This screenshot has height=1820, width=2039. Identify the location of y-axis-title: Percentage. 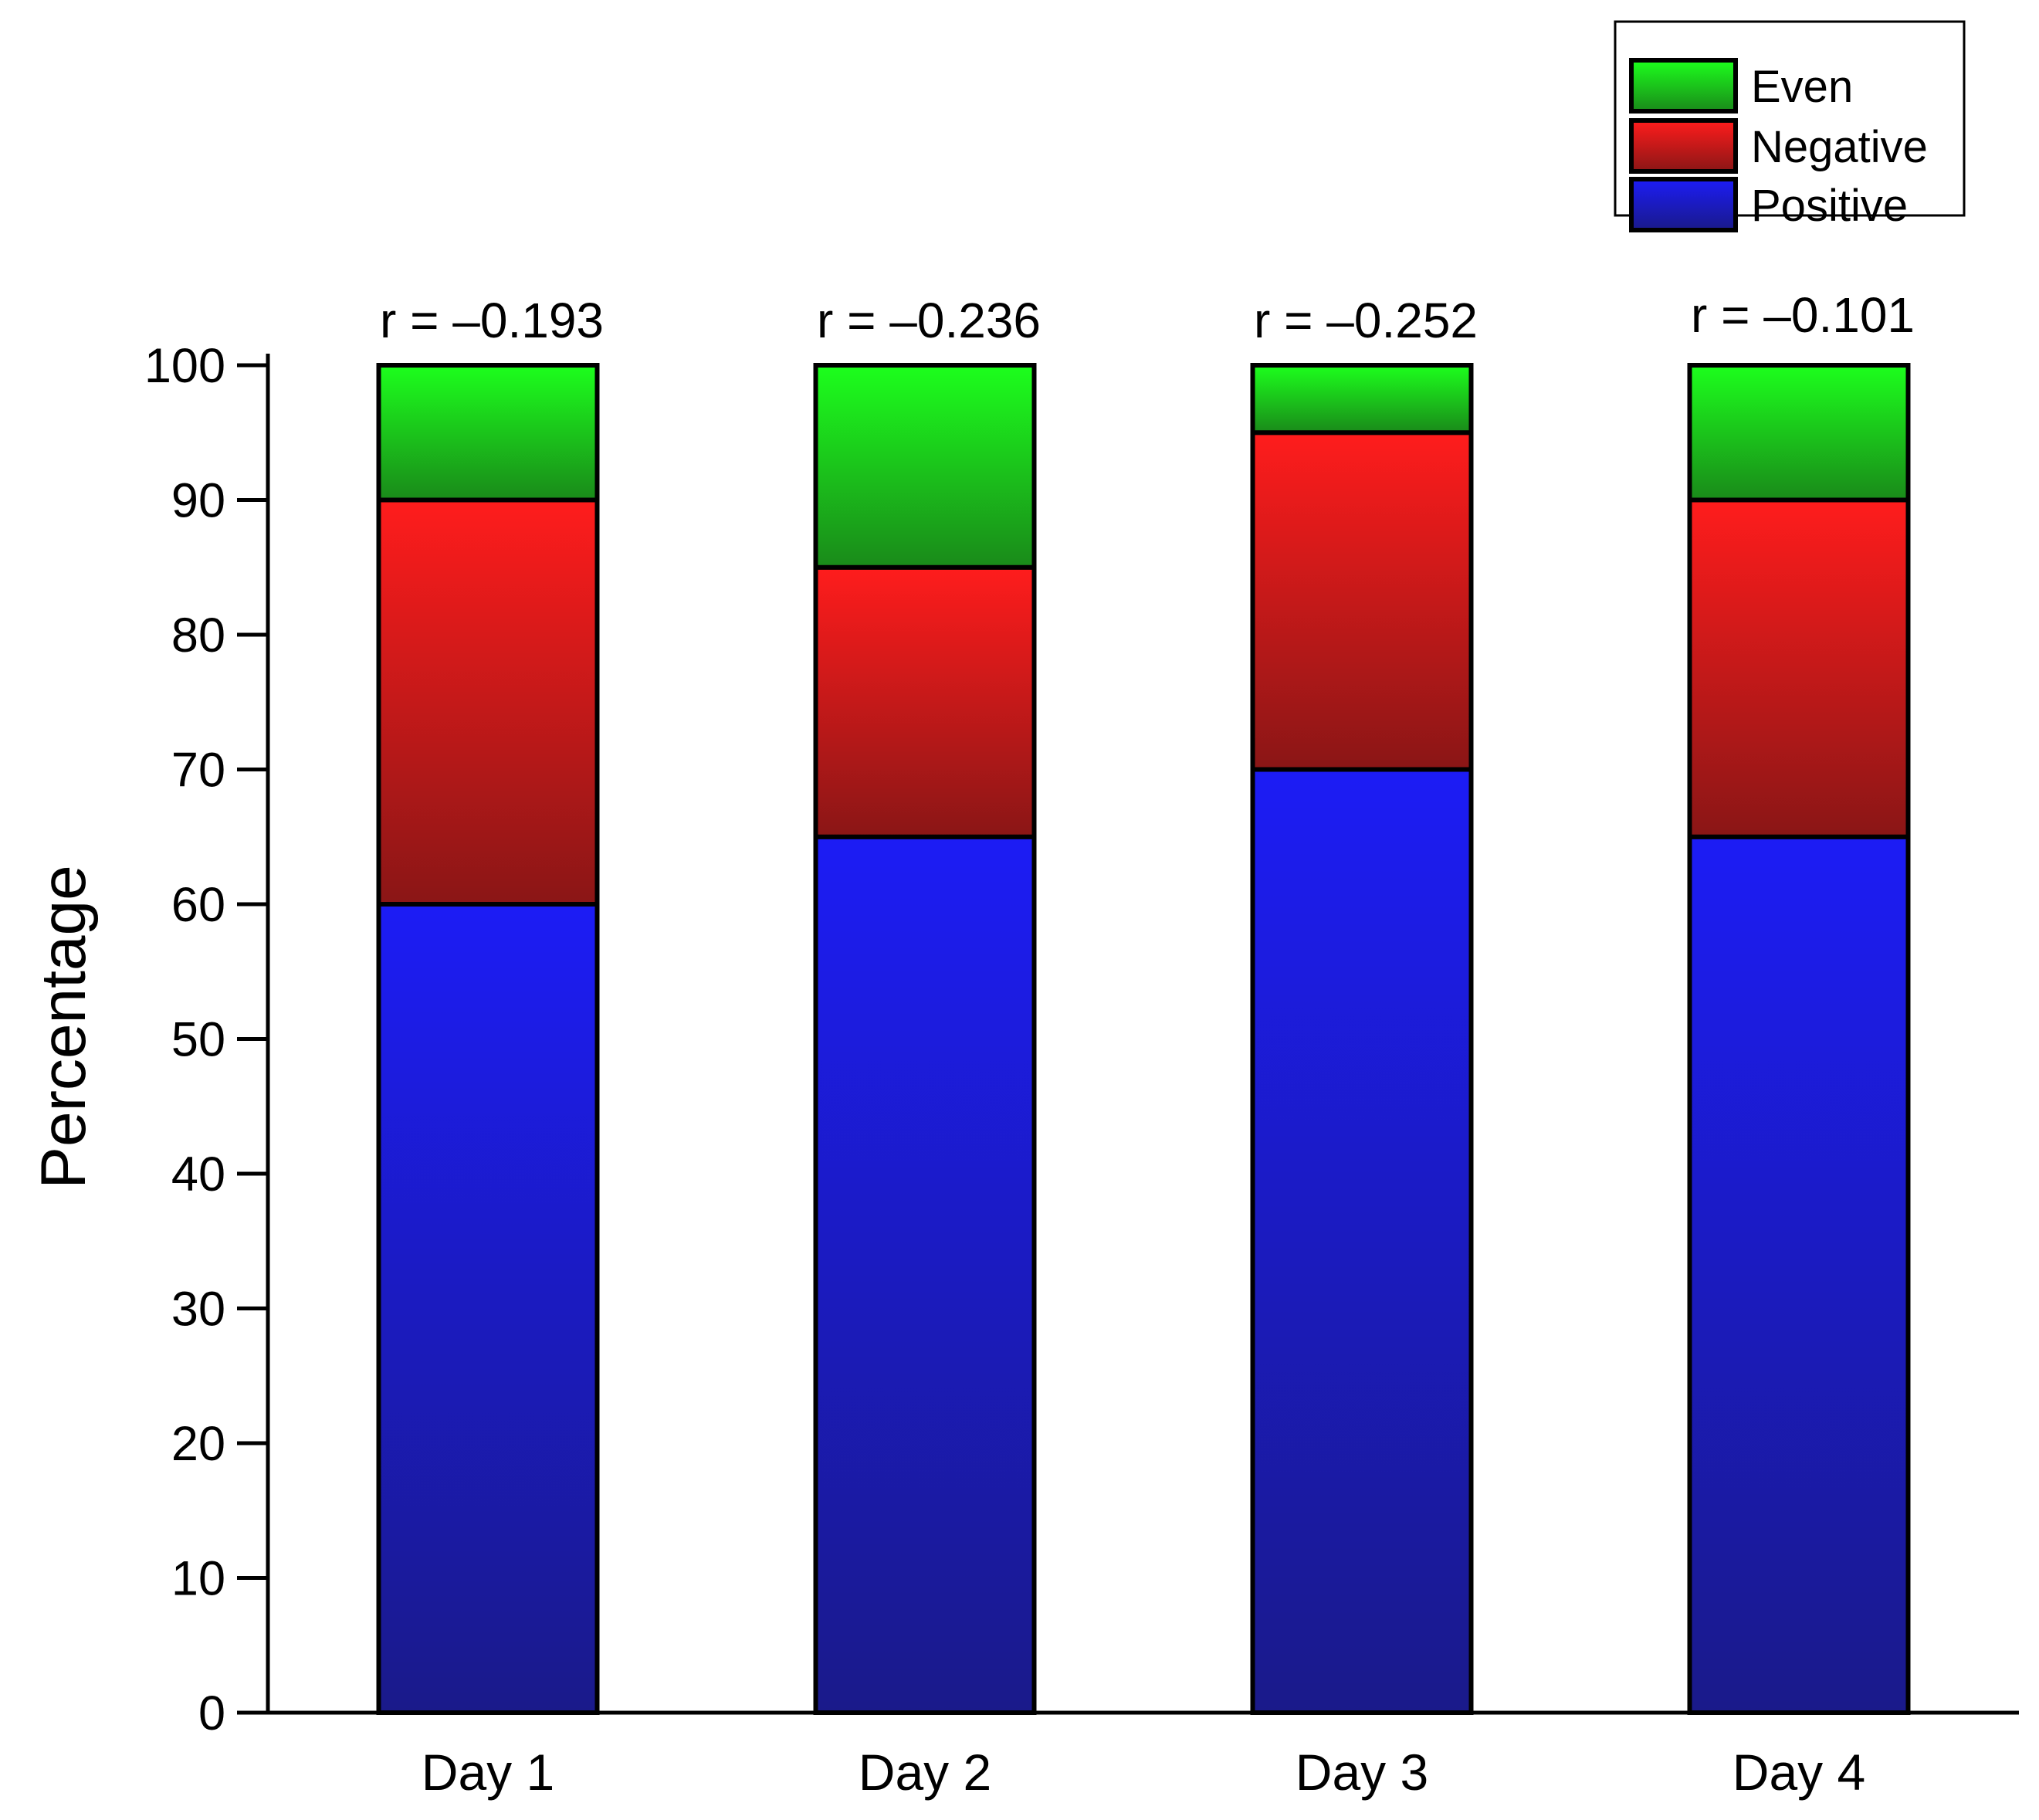
(64, 1026).